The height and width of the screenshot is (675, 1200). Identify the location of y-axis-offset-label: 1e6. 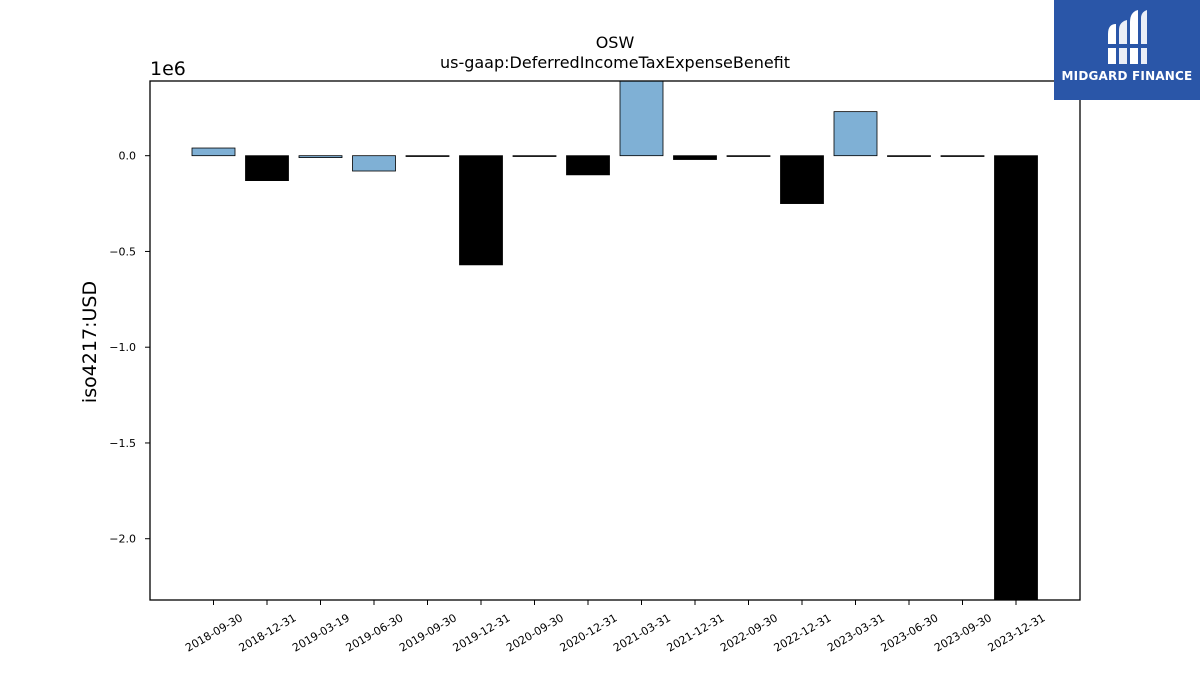
(168, 69).